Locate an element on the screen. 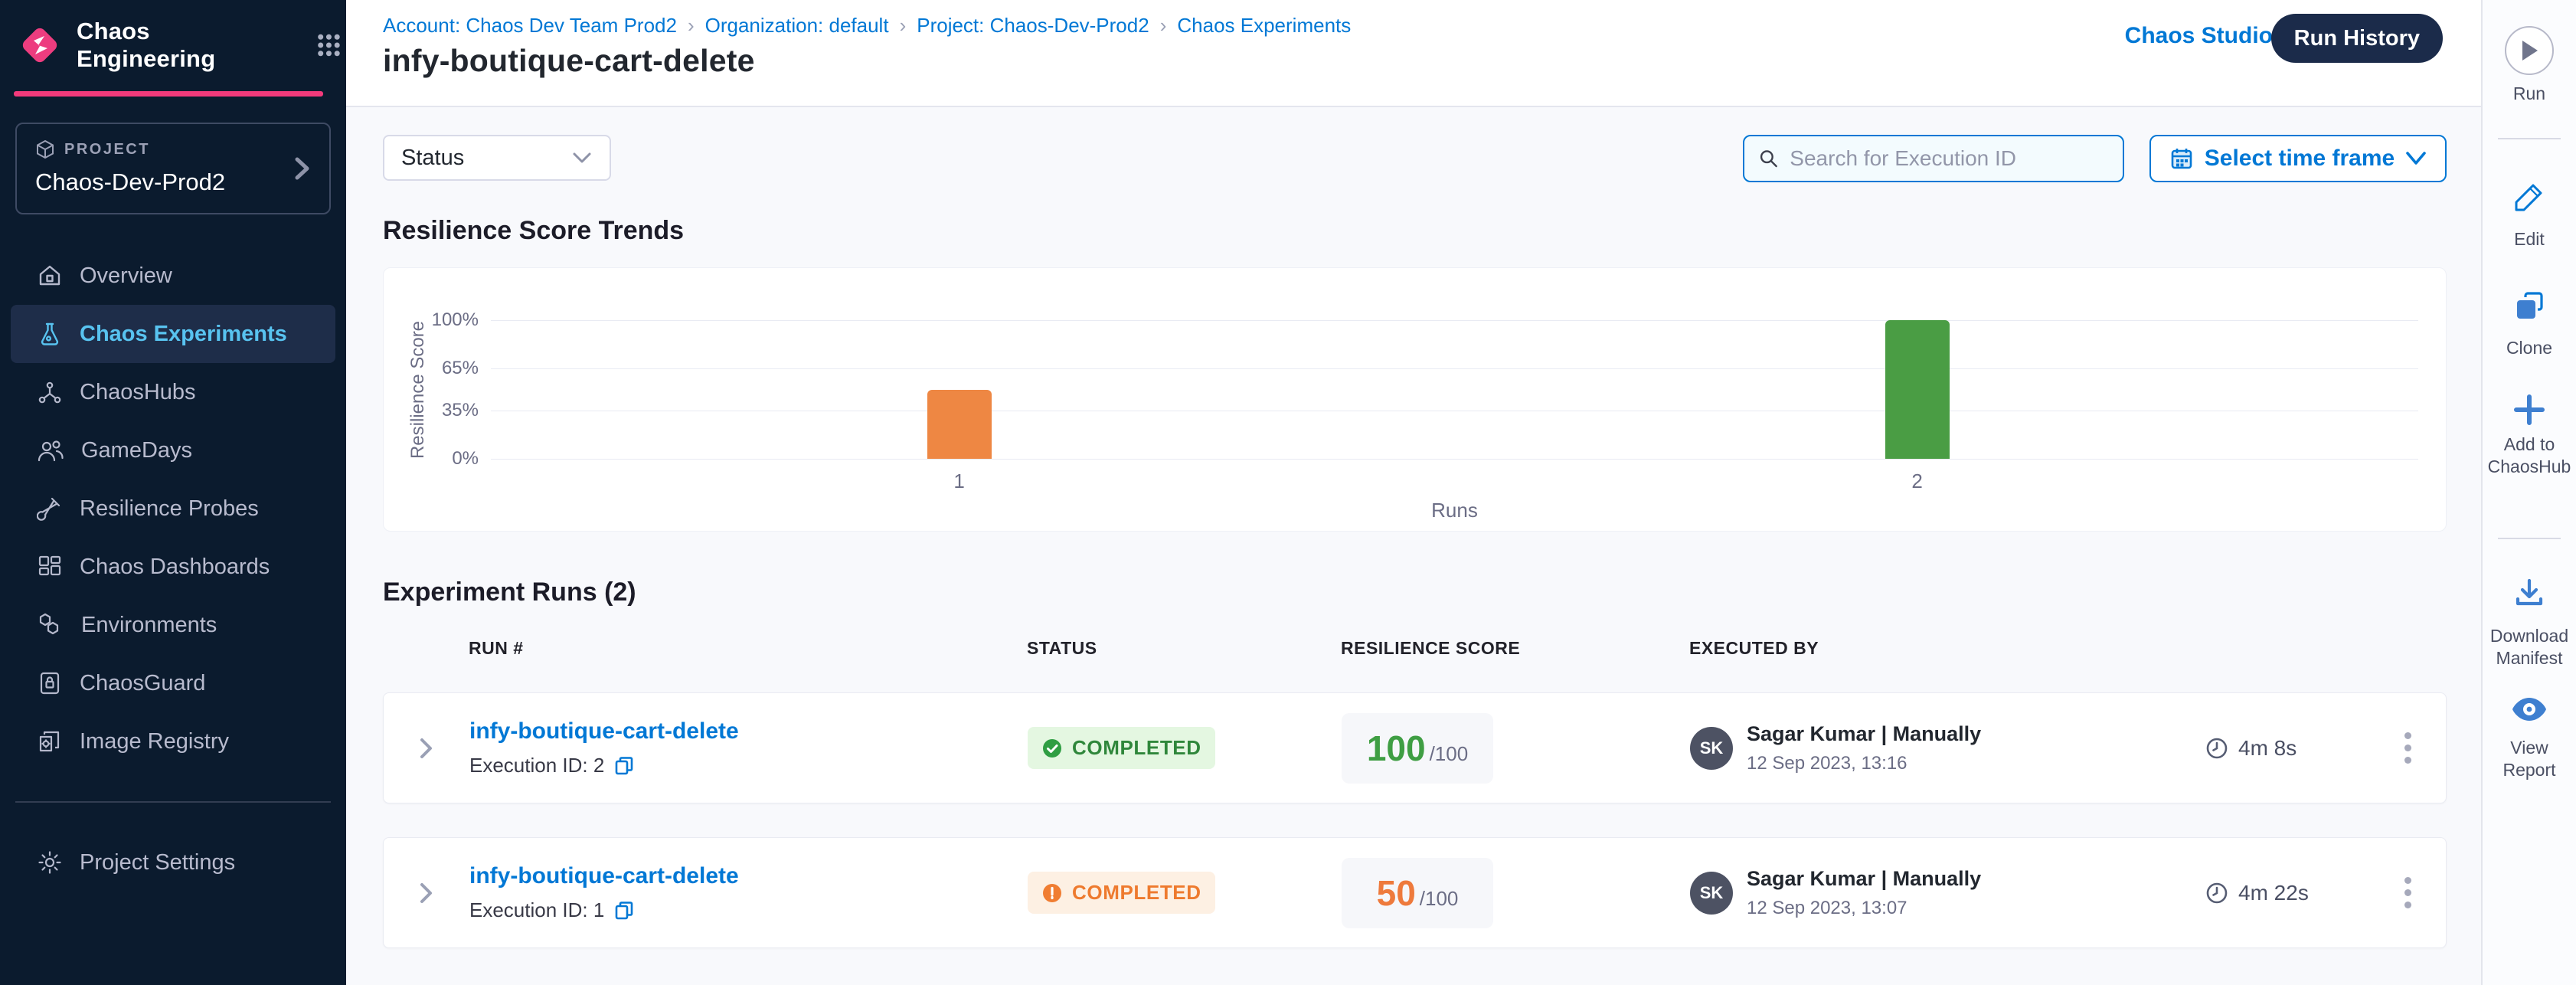 The height and width of the screenshot is (985, 2576). hexagons-icon is located at coordinates (49, 624).